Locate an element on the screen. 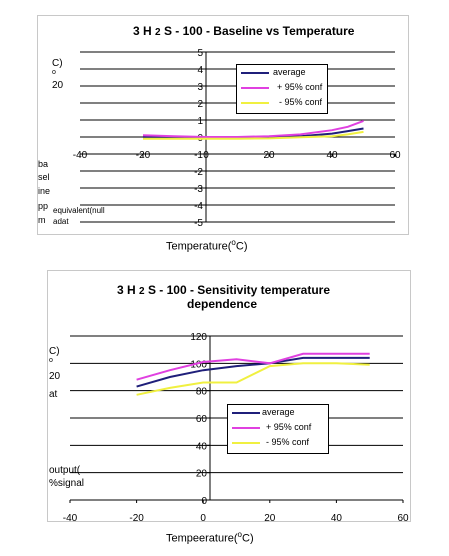  chart2-ylabel-fragment: output( is located at coordinates (65, 470).